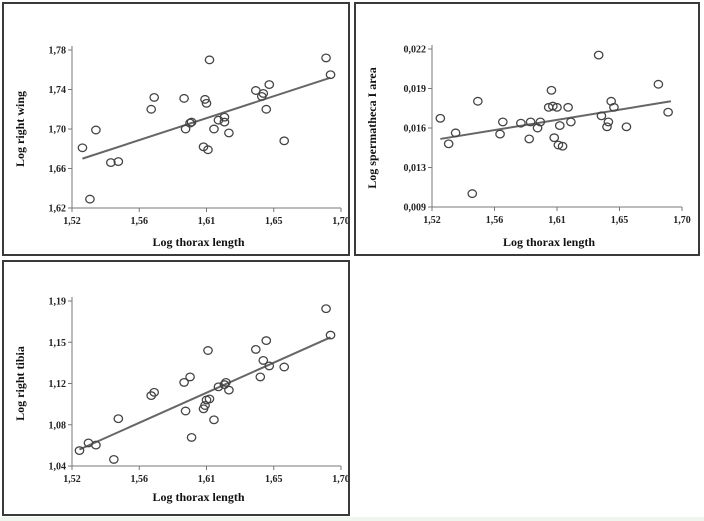 This screenshot has height=521, width=704. What do you see at coordinates (20, 383) in the screenshot?
I see `y-axis-label: Log right tibia` at bounding box center [20, 383].